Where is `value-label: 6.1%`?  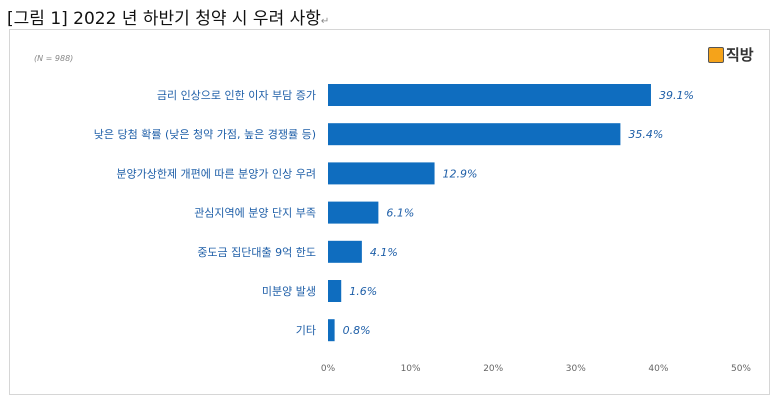
value-label: 6.1% is located at coordinates (400, 213).